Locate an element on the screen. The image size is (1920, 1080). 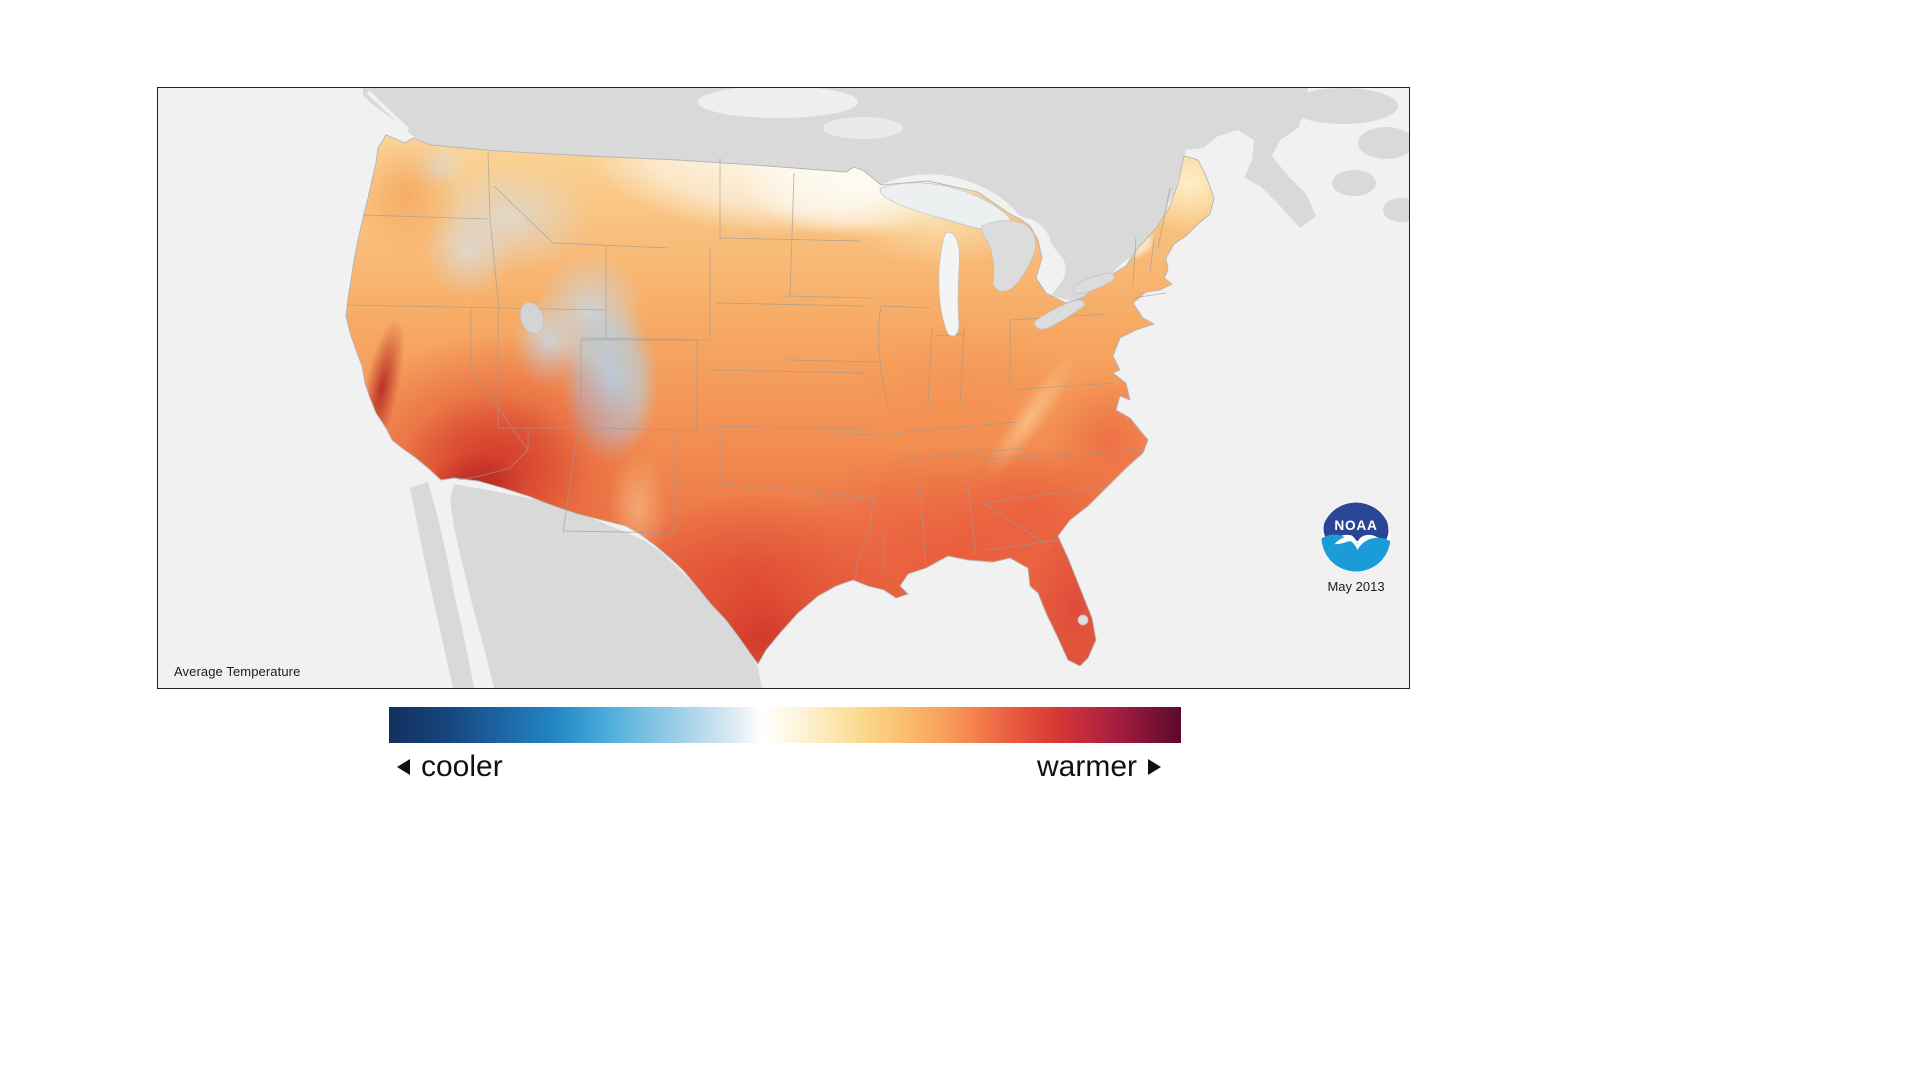
lake-erie is located at coordinates (1059, 314).